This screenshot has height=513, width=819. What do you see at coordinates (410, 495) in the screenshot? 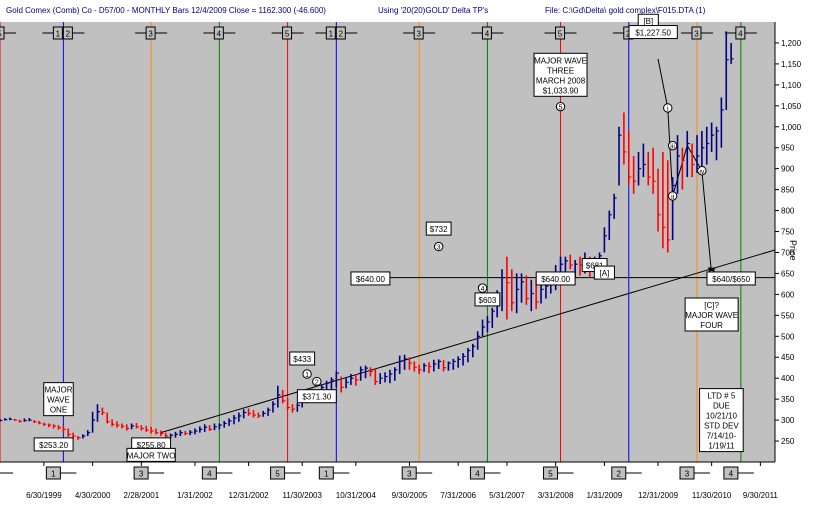
I see `date-axis-label: 9/30/2005` at bounding box center [410, 495].